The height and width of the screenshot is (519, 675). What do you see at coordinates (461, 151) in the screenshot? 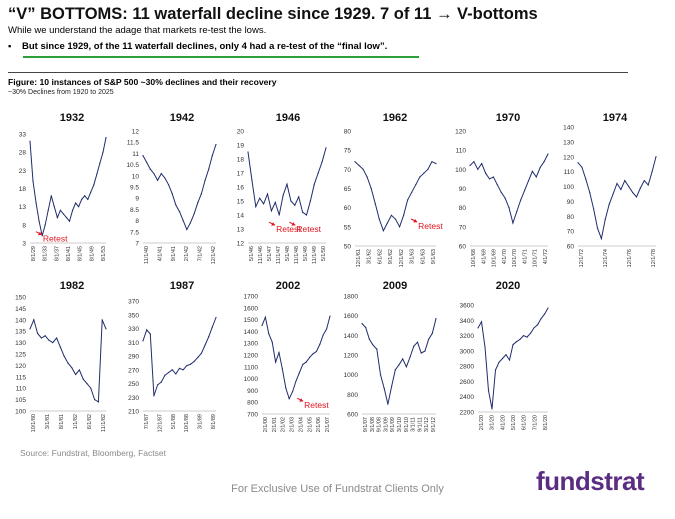
I see `y-tick-label: 110` at bounding box center [461, 151].